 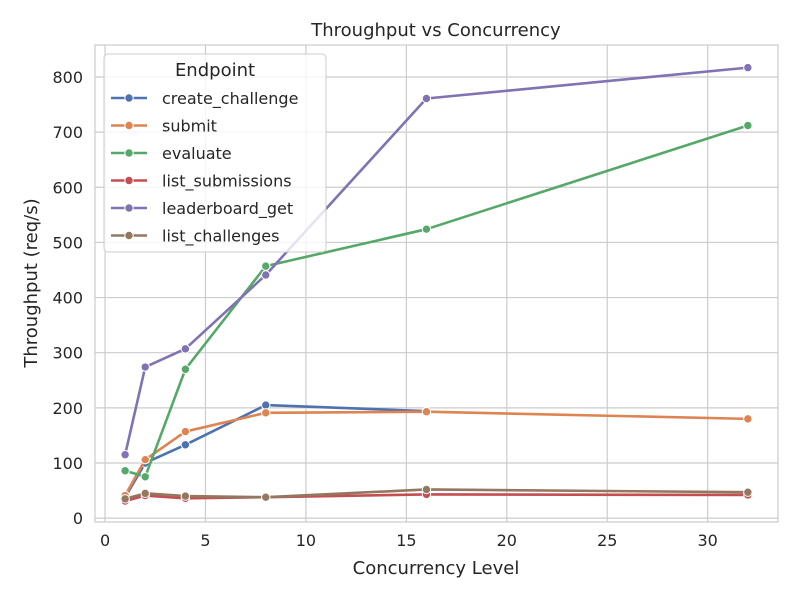 What do you see at coordinates (227, 209) in the screenshot?
I see `legend-label-leaderboard_get: leaderboard_get` at bounding box center [227, 209].